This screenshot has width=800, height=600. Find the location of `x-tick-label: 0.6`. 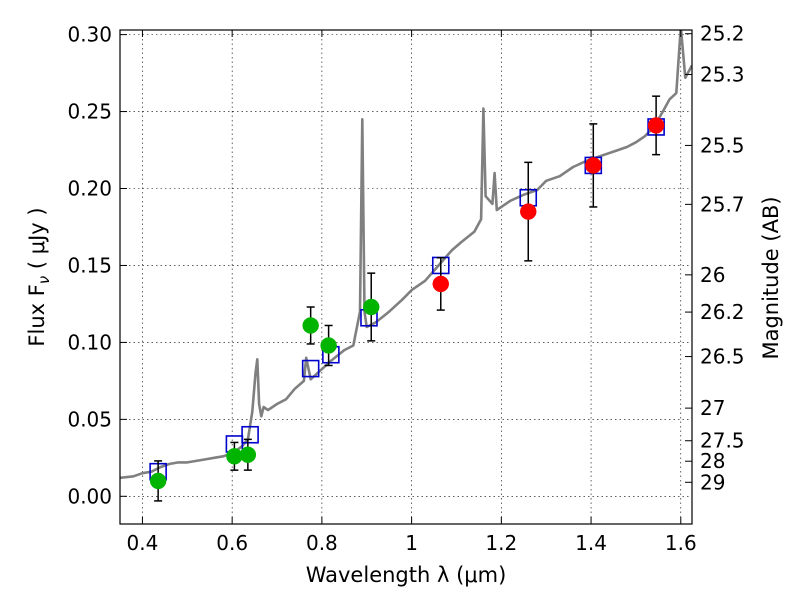

x-tick-label: 0.6 is located at coordinates (232, 543).